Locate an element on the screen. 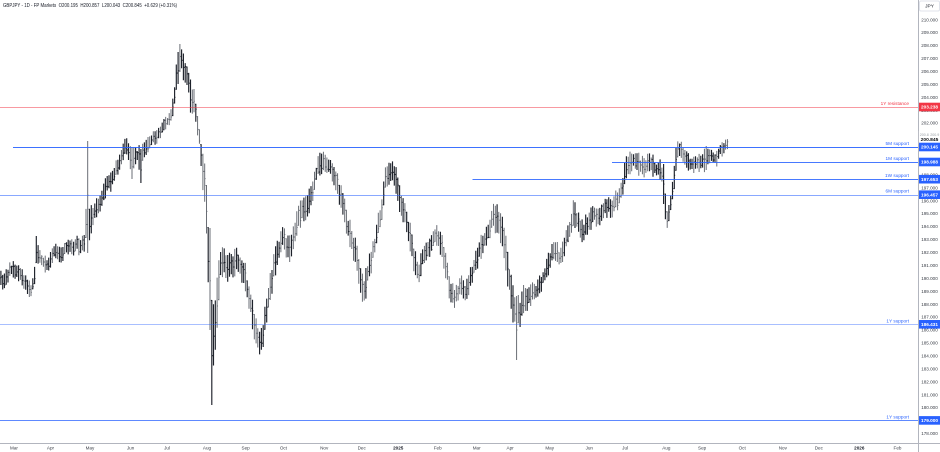  svg-text: 204.000 is located at coordinates (929, 97).